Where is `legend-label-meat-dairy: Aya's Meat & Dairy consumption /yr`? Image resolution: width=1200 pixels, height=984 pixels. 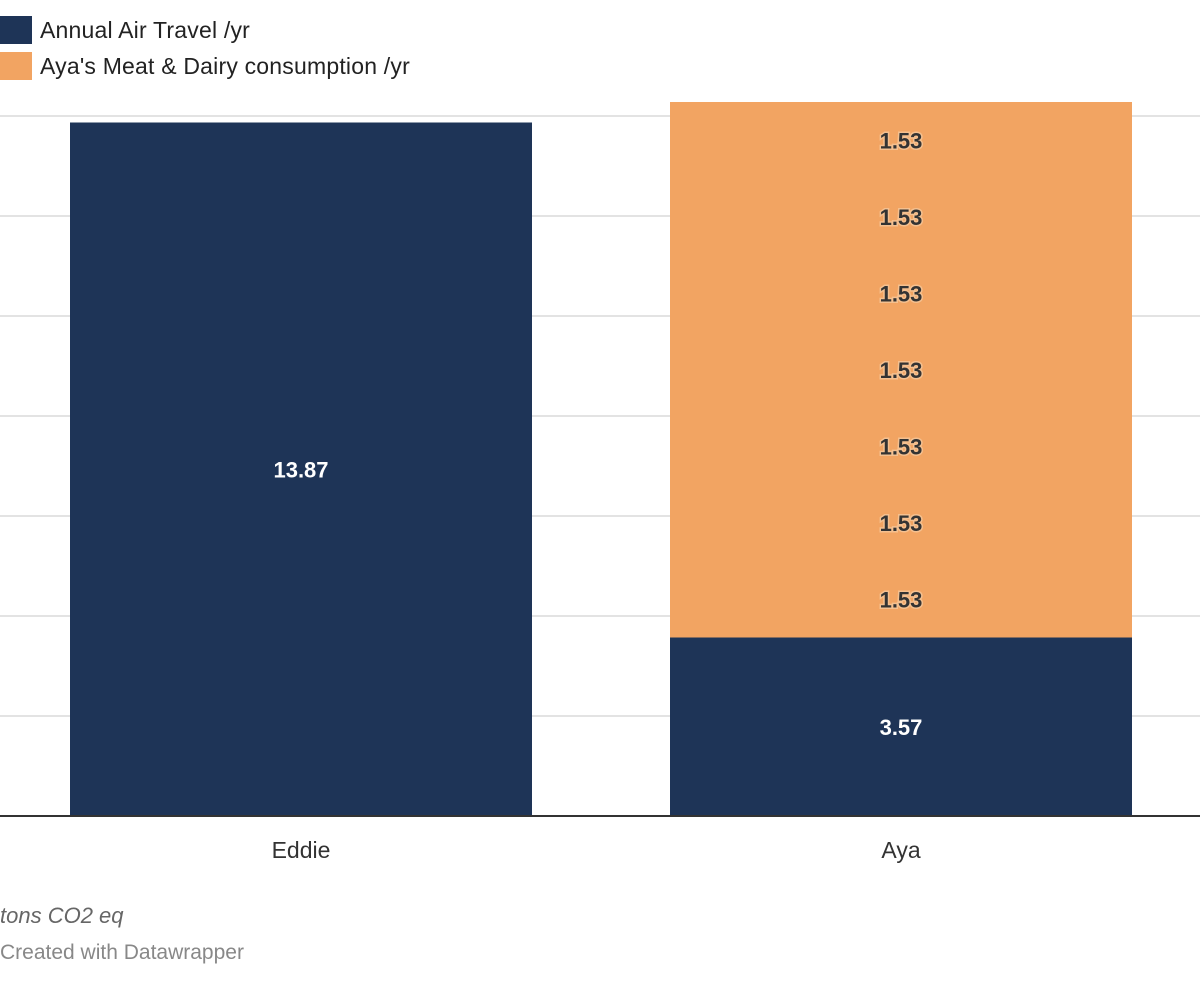 legend-label-meat-dairy: Aya's Meat & Dairy consumption /yr is located at coordinates (225, 65).